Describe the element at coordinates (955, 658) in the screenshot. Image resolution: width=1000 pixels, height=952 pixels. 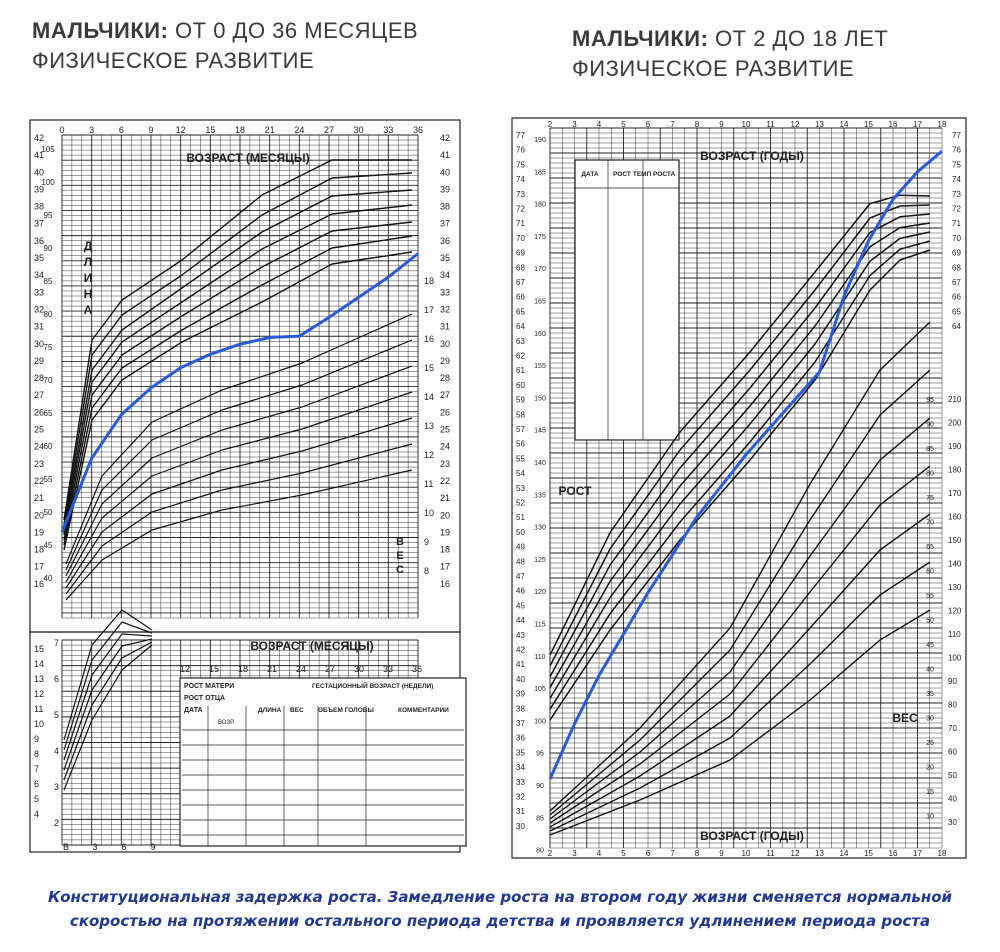
I see `right-lb-tick: 100` at that location.